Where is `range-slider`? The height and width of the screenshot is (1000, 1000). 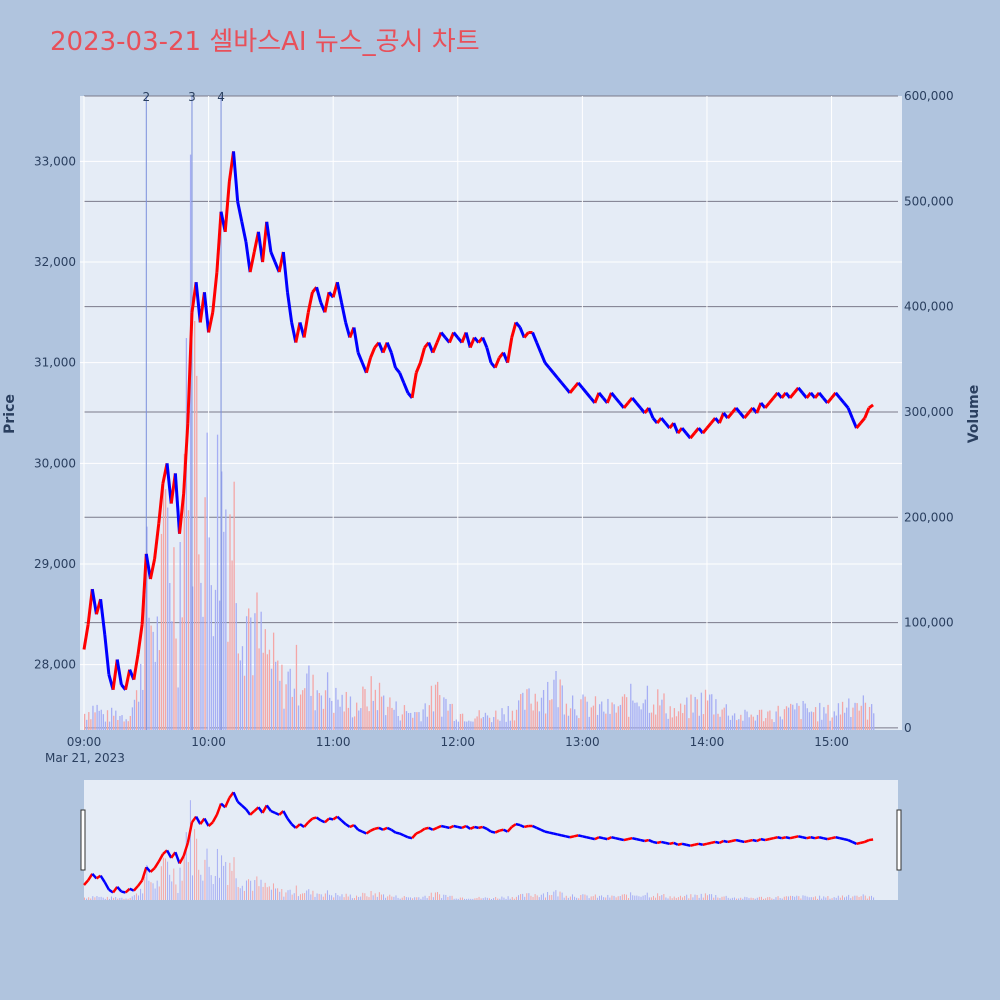 range-slider is located at coordinates (491, 840).